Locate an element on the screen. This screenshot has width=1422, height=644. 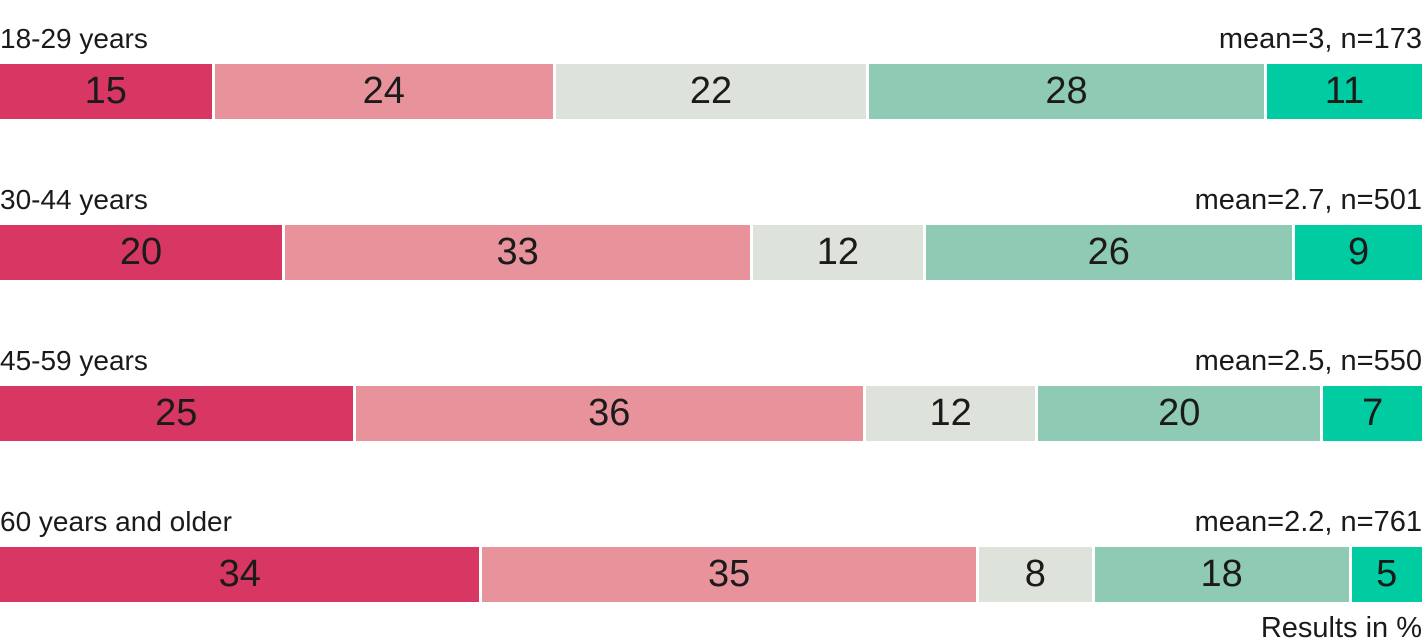
bar-segment: 8 is located at coordinates (1035, 574).